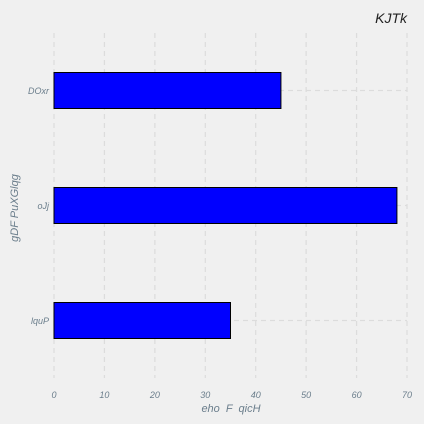  I want to click on x-tick-label: 0, so click(53, 395).